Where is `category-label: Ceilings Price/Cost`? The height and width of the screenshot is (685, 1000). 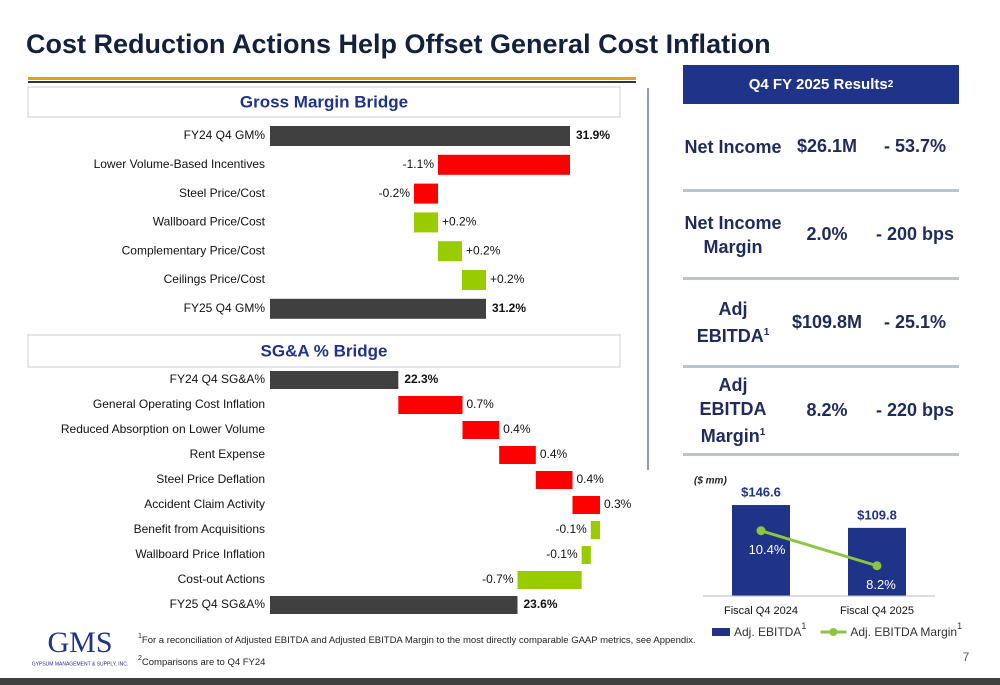 category-label: Ceilings Price/Cost is located at coordinates (215, 279).